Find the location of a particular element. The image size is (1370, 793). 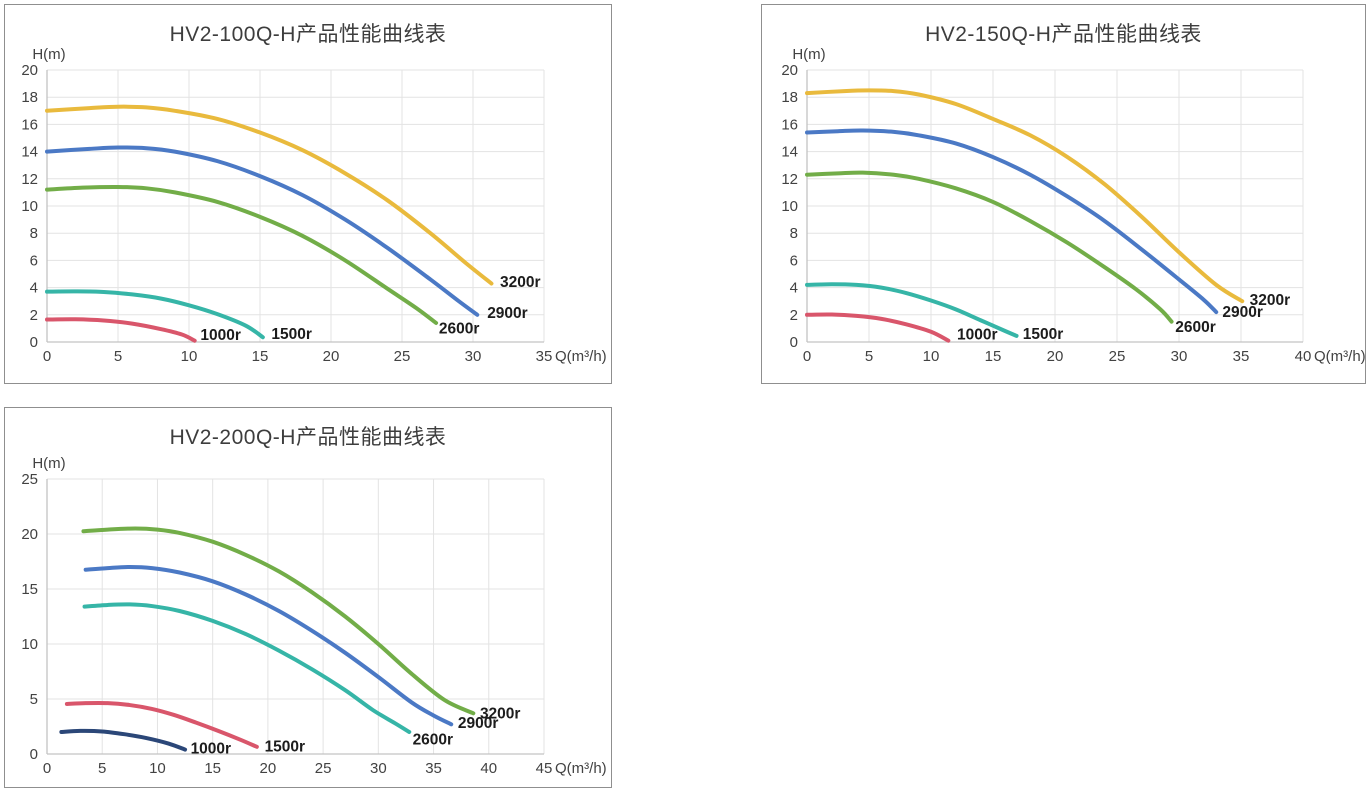

svg-text: 2 is located at coordinates (794, 315).